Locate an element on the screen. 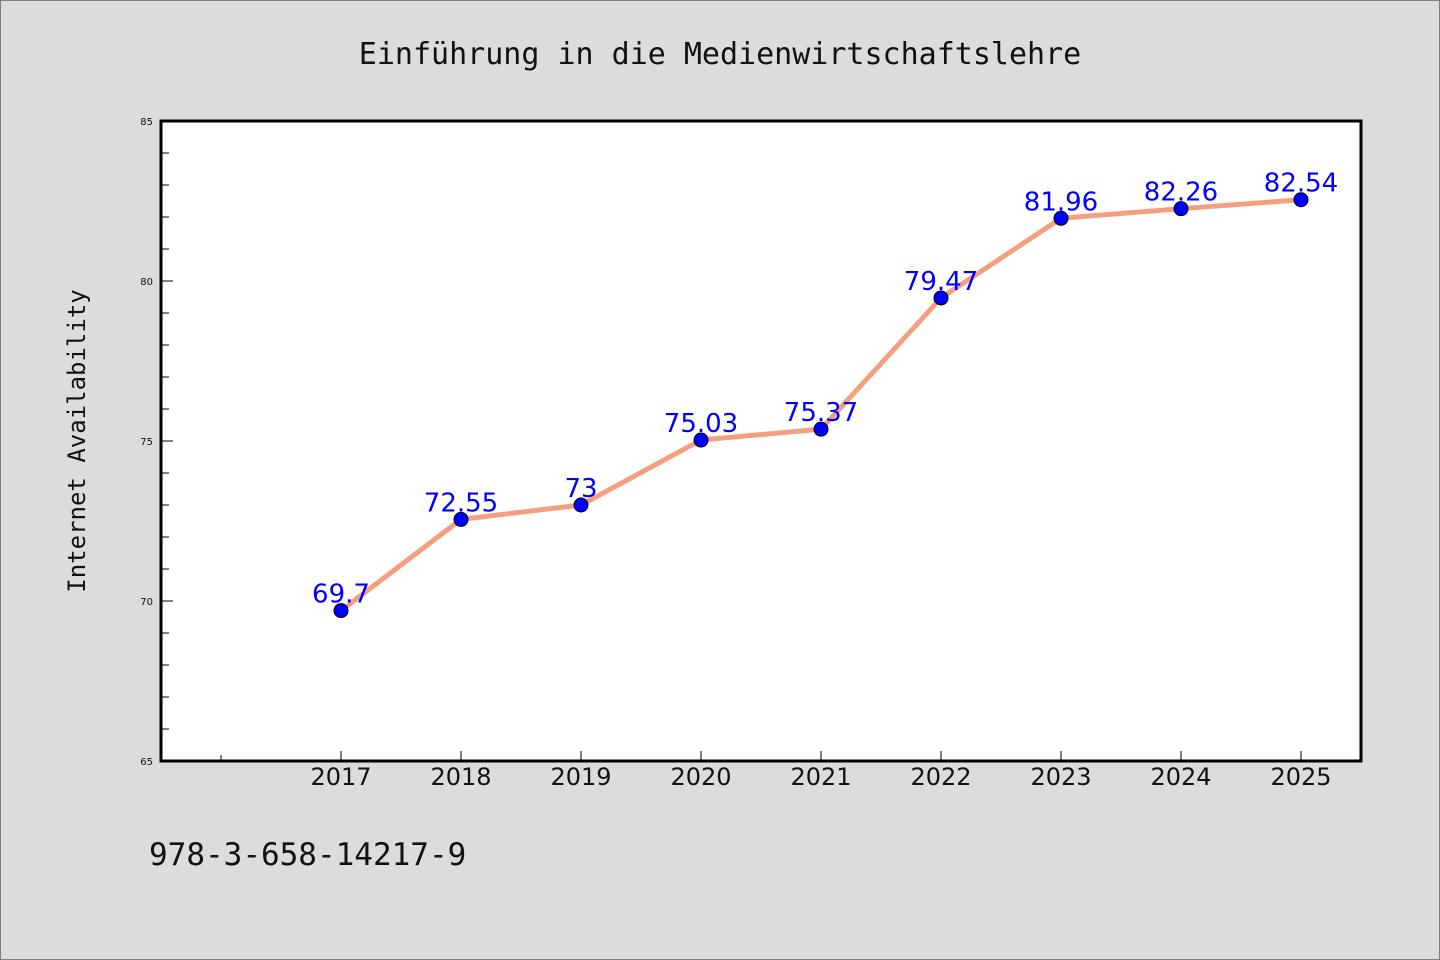 This screenshot has height=960, width=1440. y-tick-label: 65 is located at coordinates (146, 762).